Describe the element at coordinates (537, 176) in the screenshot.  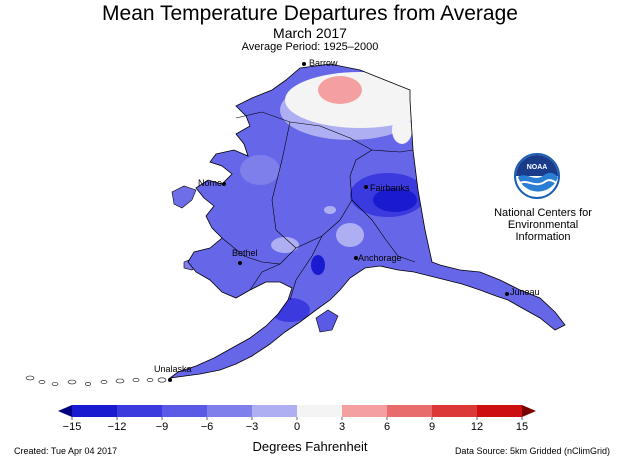
I see `noaa-logo: NOAA` at that location.